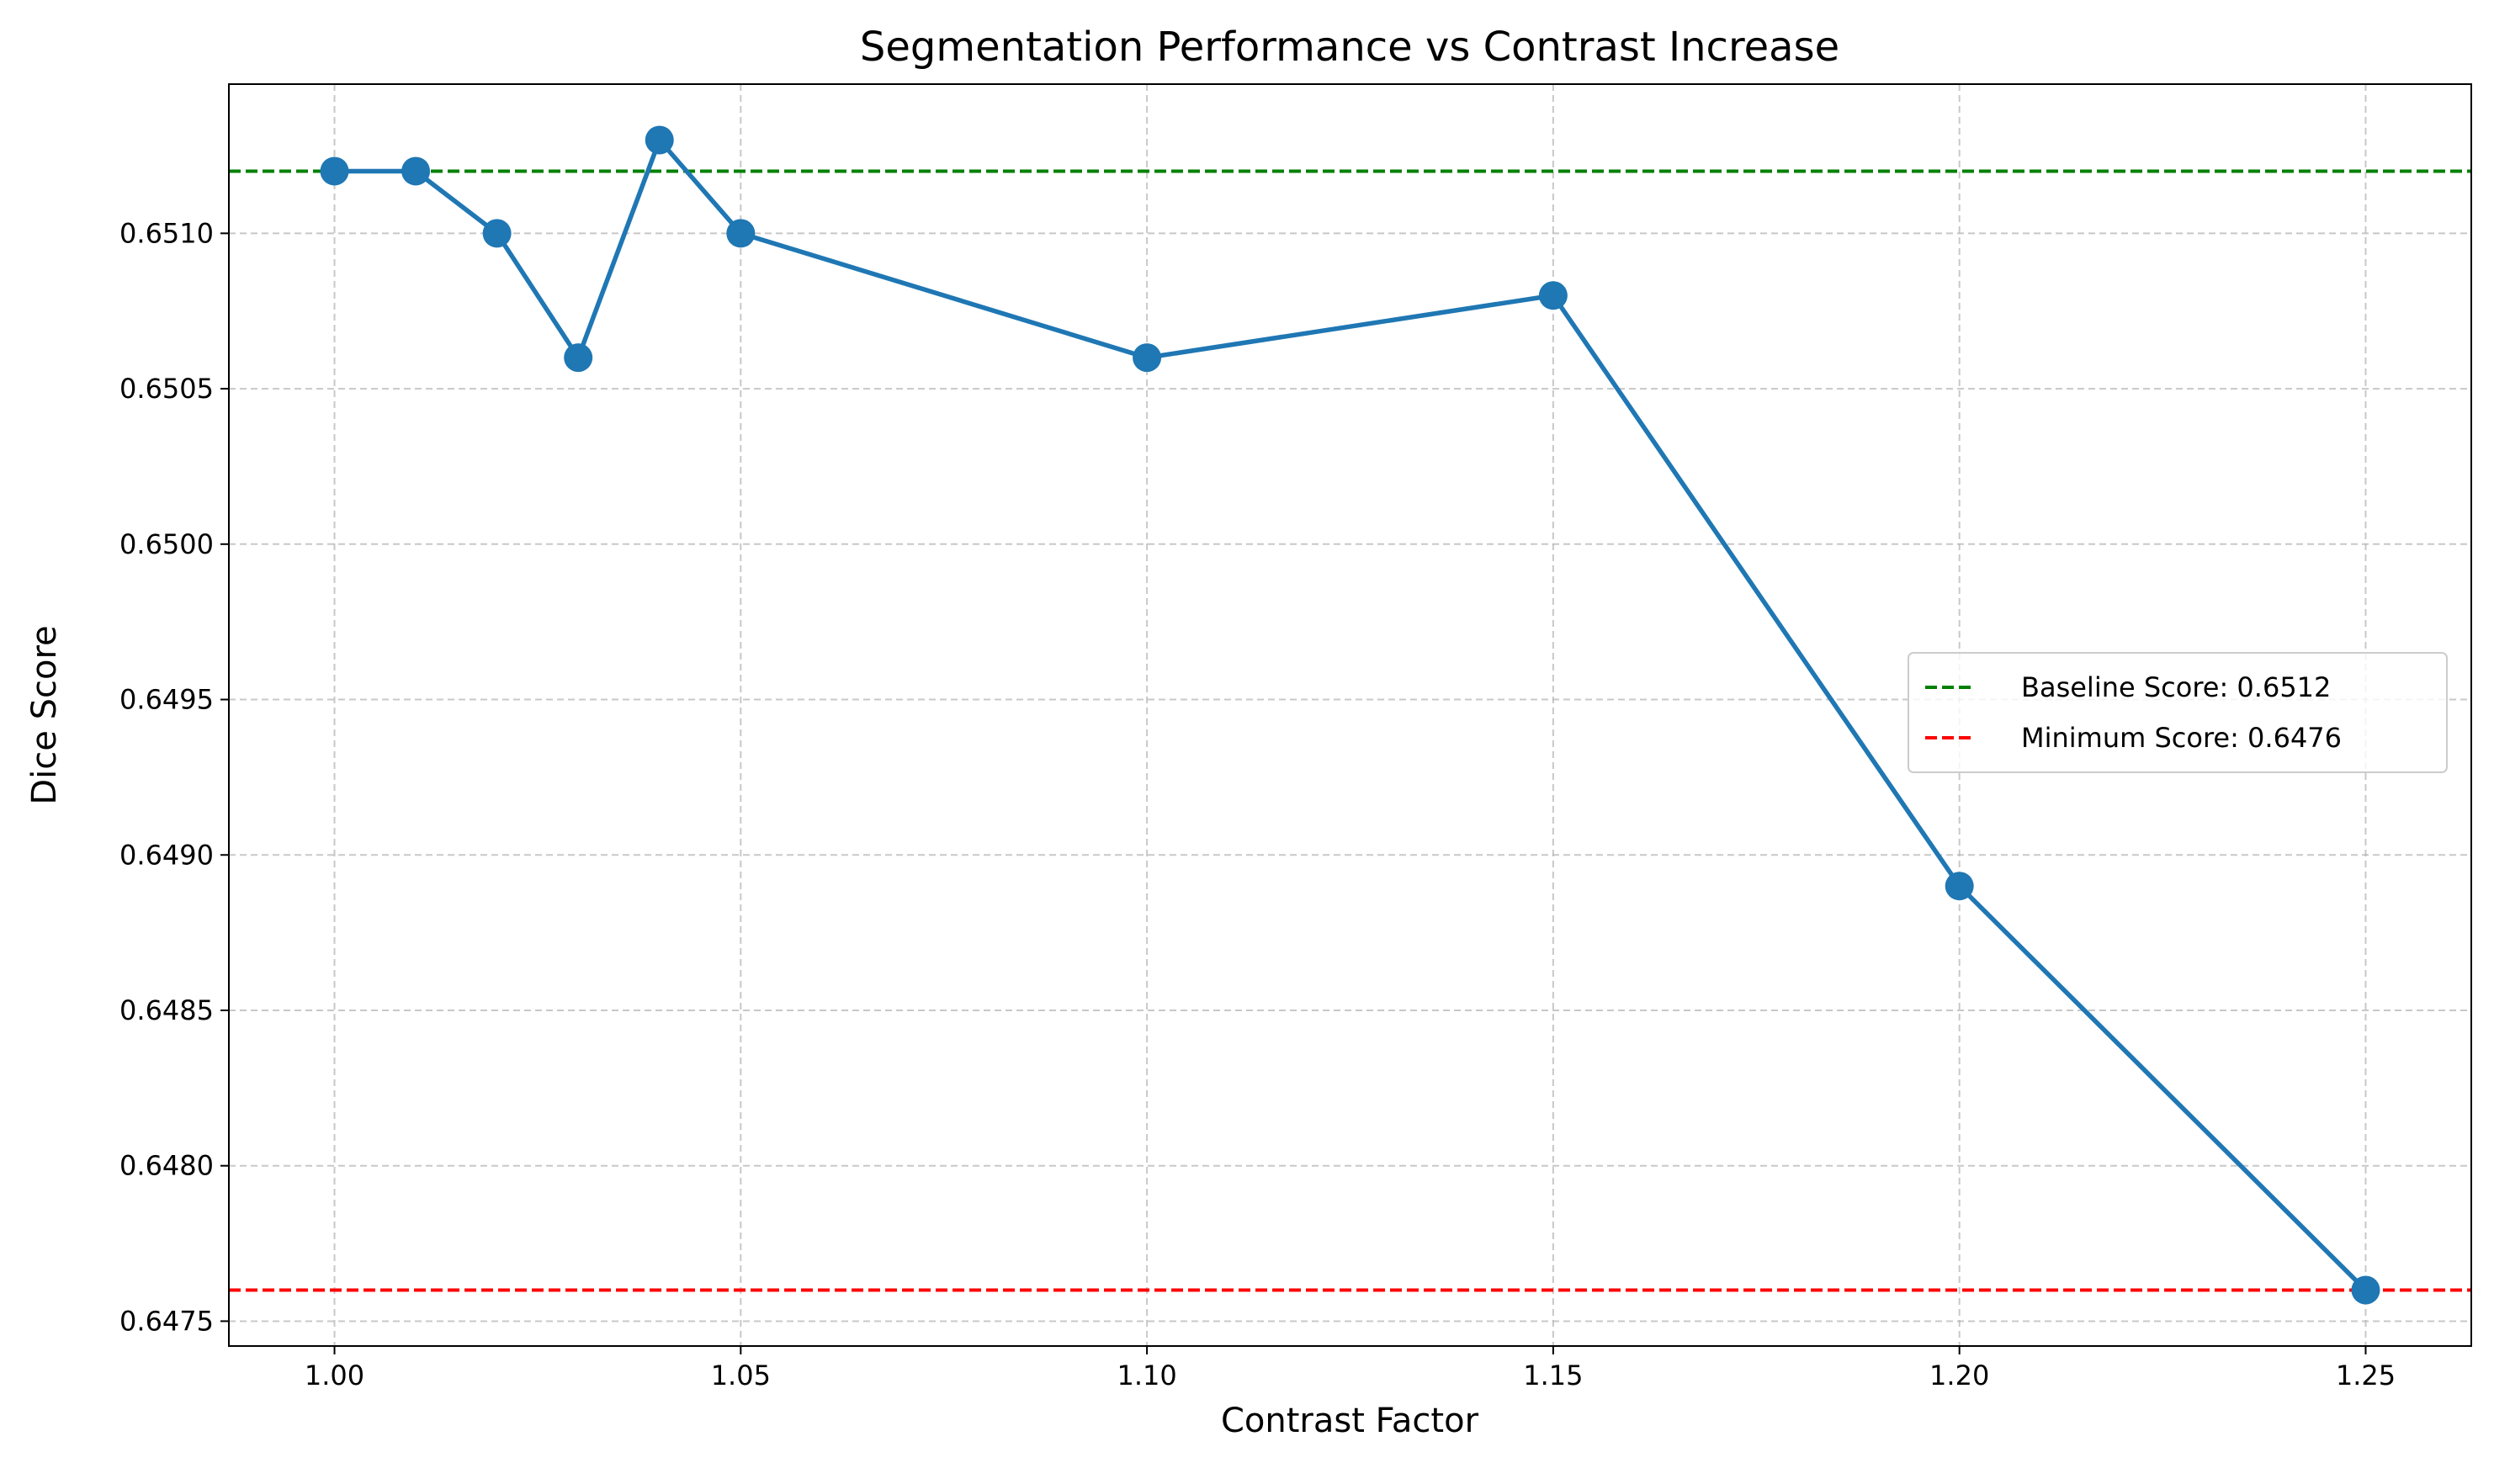 The height and width of the screenshot is (1484, 2494). I want to click on y-tick-label: 0.6495, so click(167, 700).